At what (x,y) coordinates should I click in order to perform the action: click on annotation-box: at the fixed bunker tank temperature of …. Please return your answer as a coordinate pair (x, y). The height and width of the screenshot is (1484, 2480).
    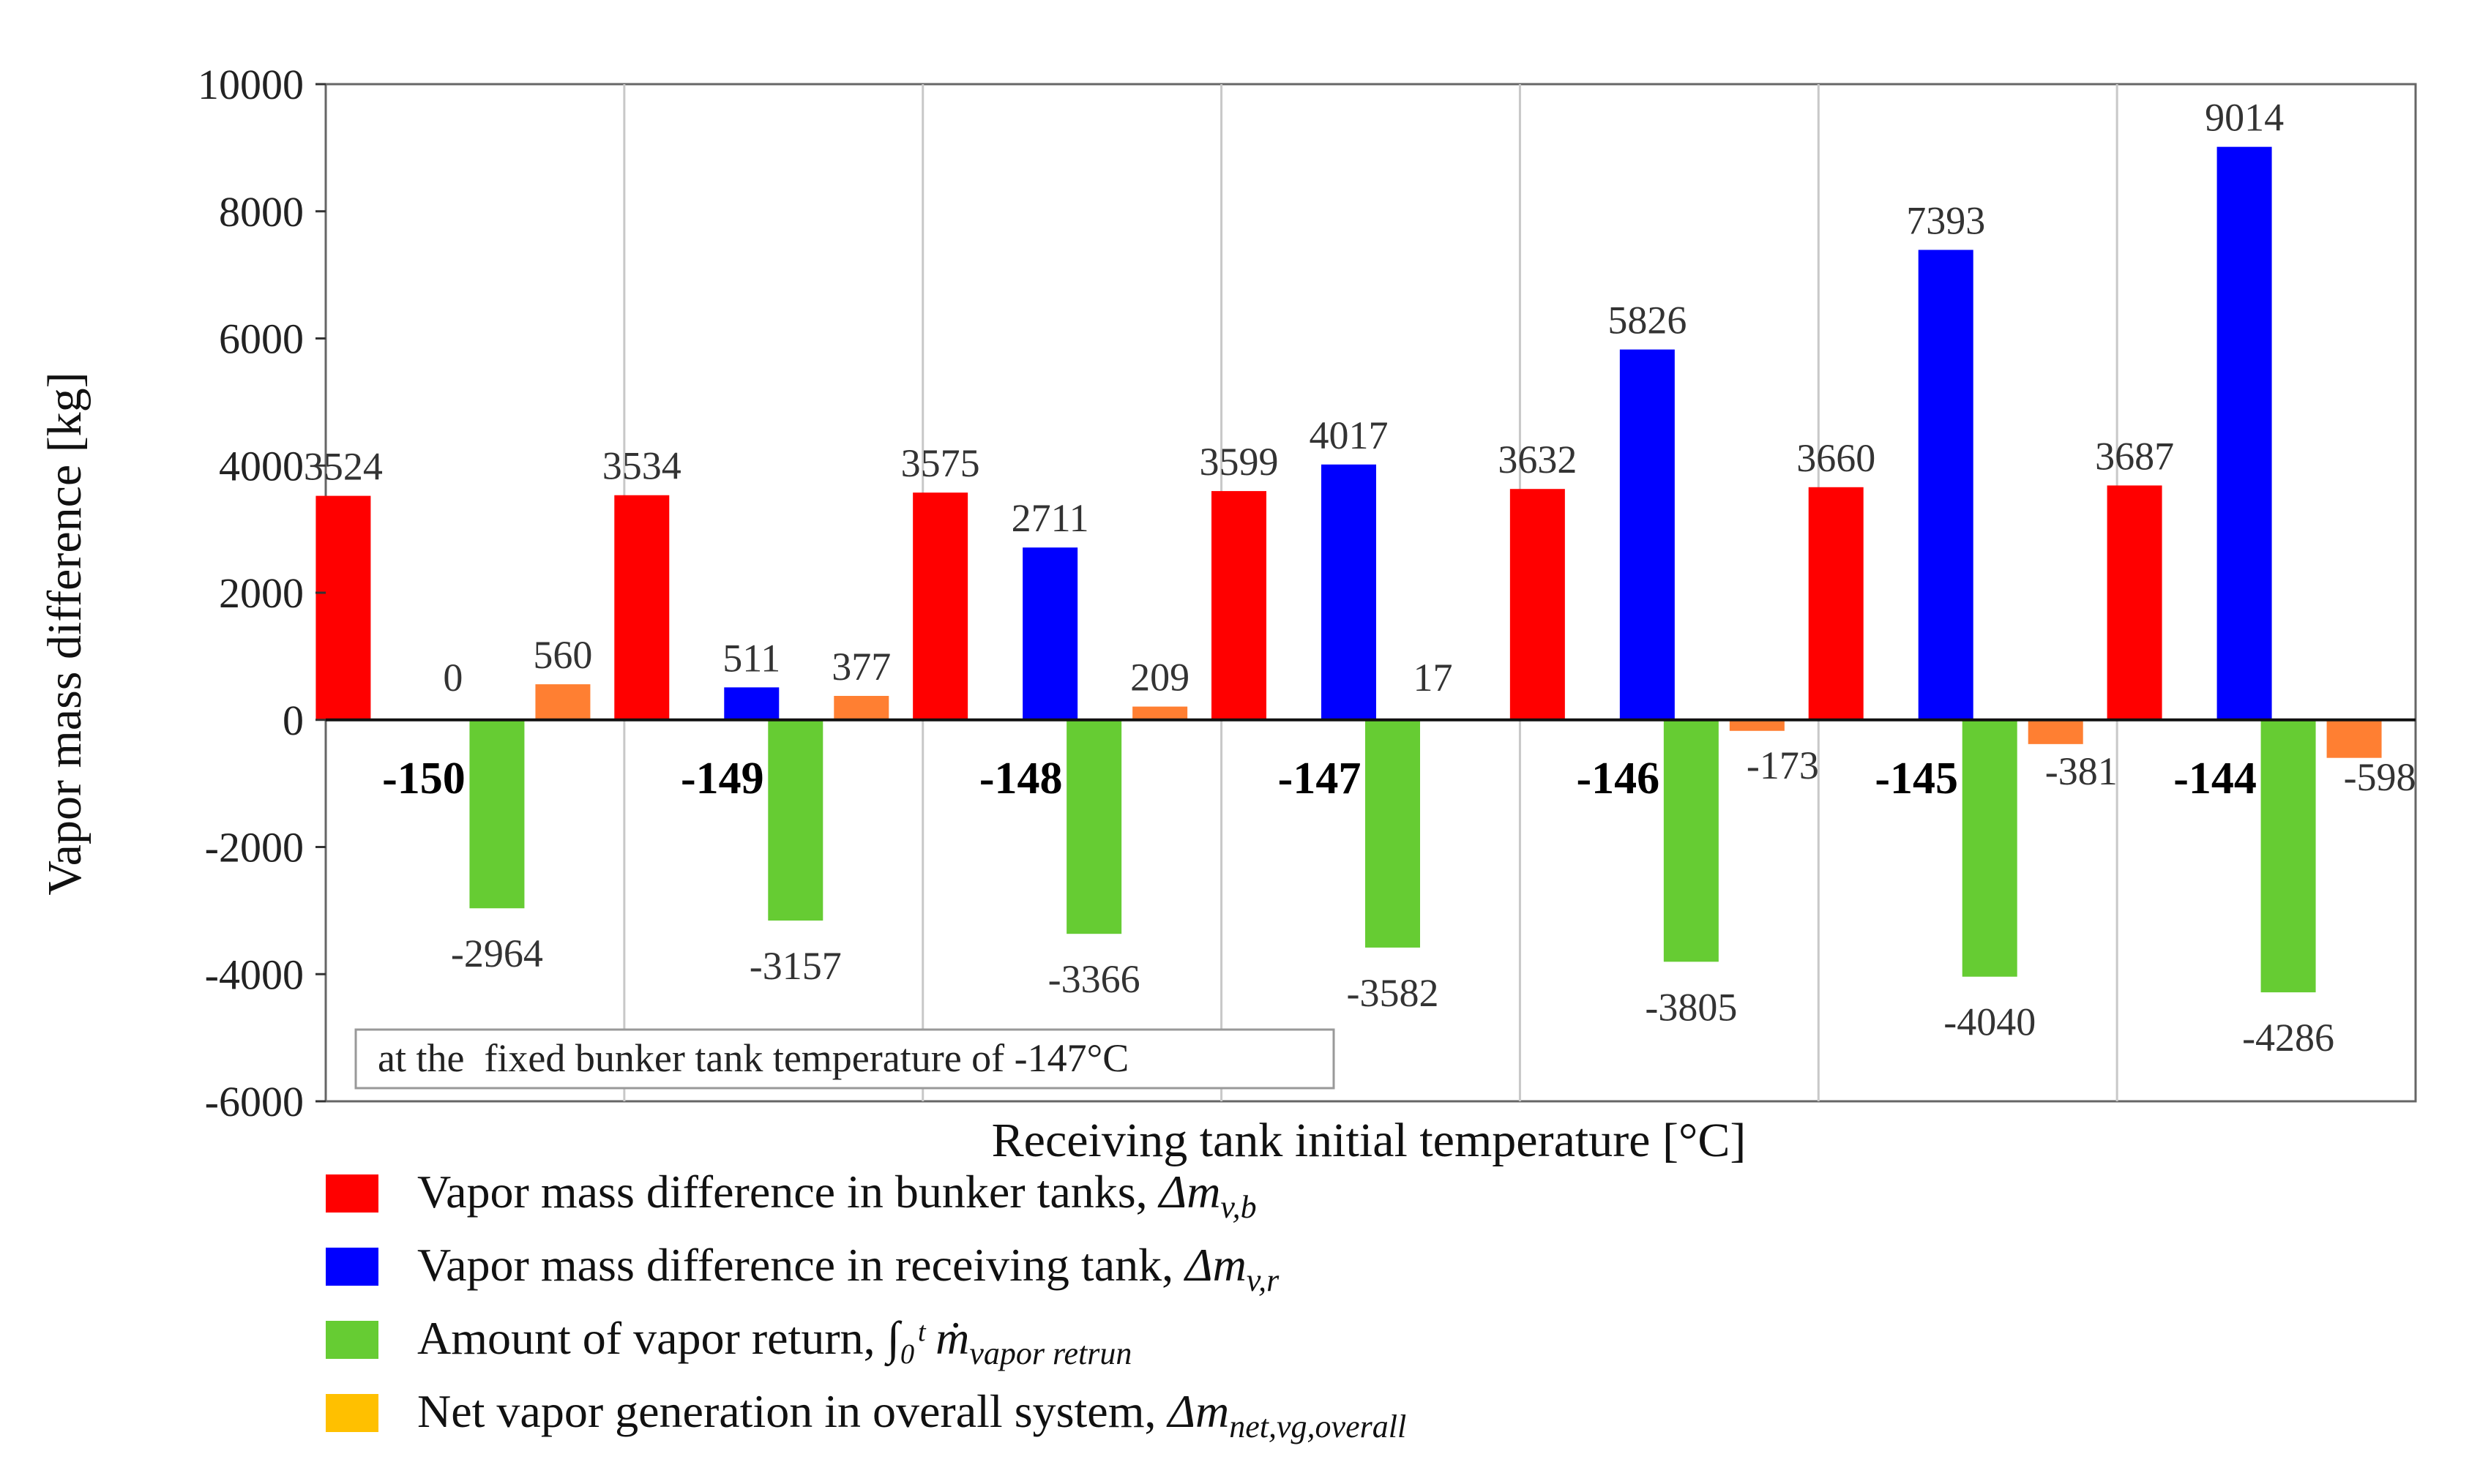
    Looking at the image, I should click on (845, 1059).